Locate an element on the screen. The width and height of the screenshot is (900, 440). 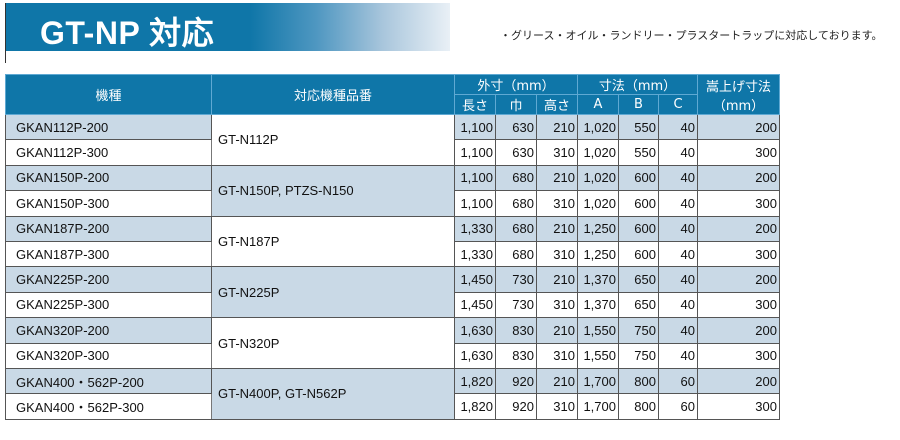
b-cell: 750 is located at coordinates (638, 355).